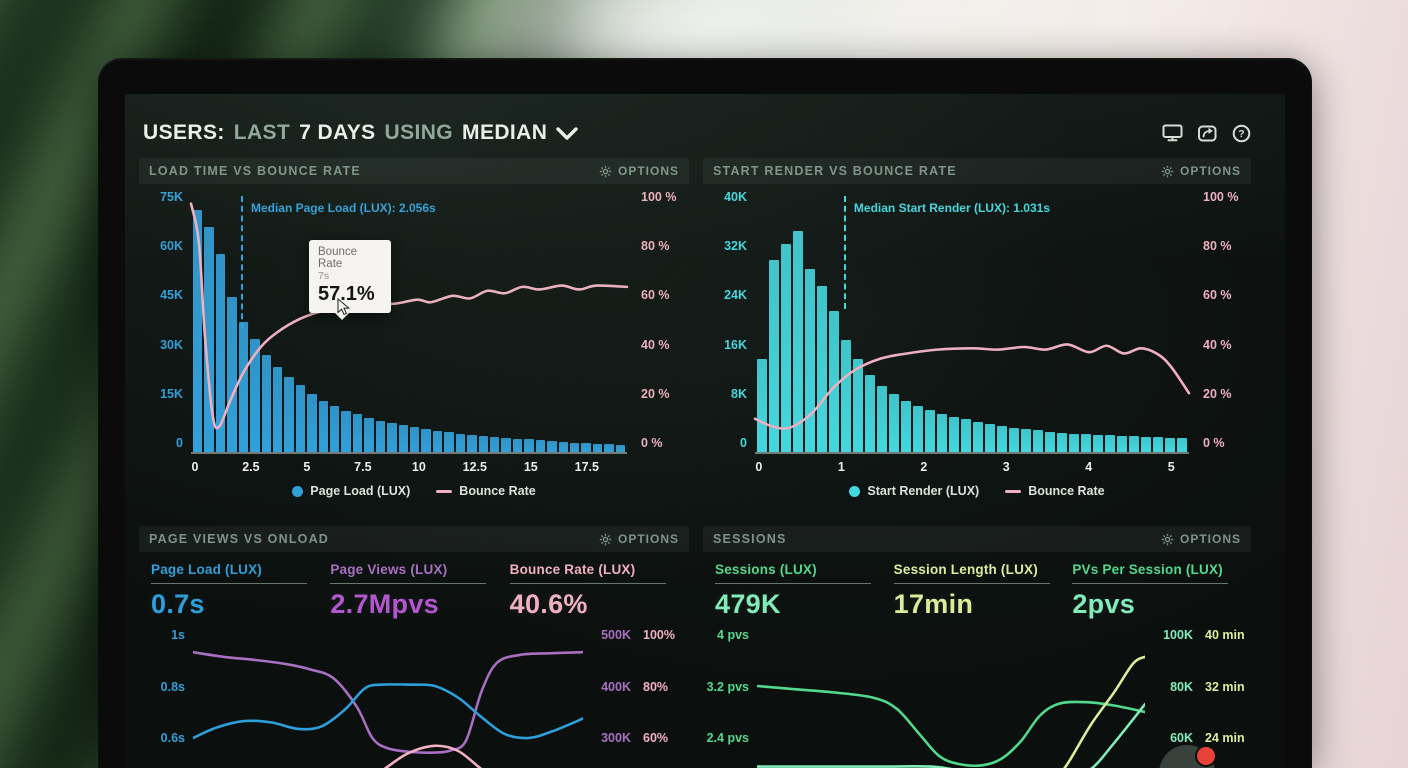 This screenshot has height=768, width=1408. I want to click on tooltip-value: 57.1%, so click(346, 294).